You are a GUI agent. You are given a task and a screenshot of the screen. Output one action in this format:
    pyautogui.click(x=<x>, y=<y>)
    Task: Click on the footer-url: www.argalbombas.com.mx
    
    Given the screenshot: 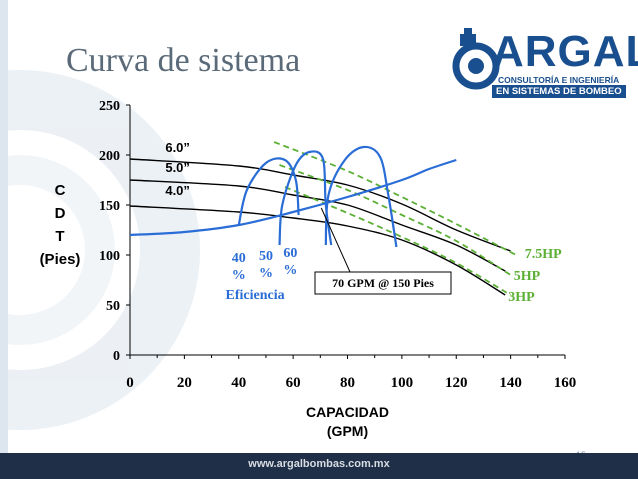 What is the action you would take?
    pyautogui.click(x=319, y=464)
    